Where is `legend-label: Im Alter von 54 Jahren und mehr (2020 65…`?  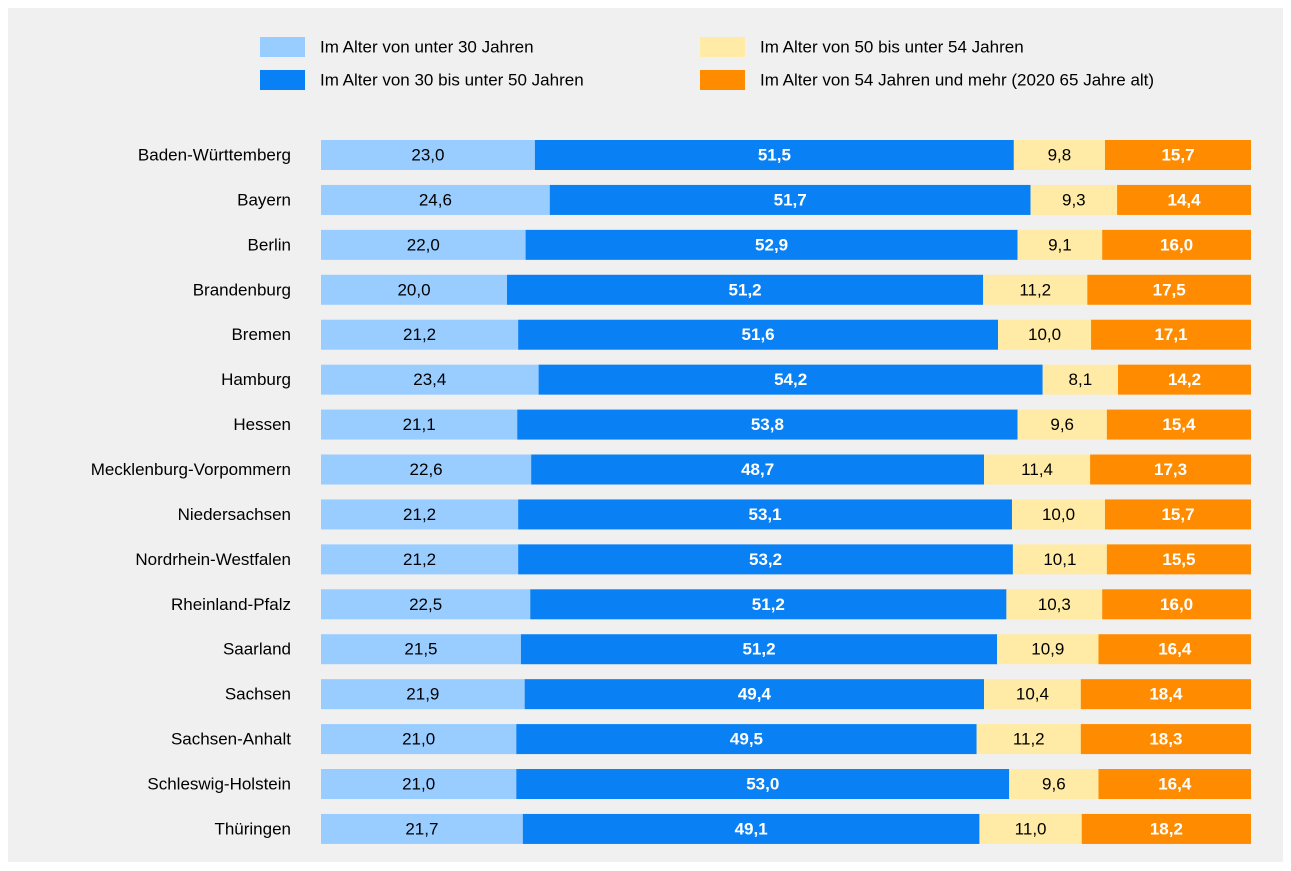 legend-label: Im Alter von 54 Jahren und mehr (2020 65… is located at coordinates (957, 80).